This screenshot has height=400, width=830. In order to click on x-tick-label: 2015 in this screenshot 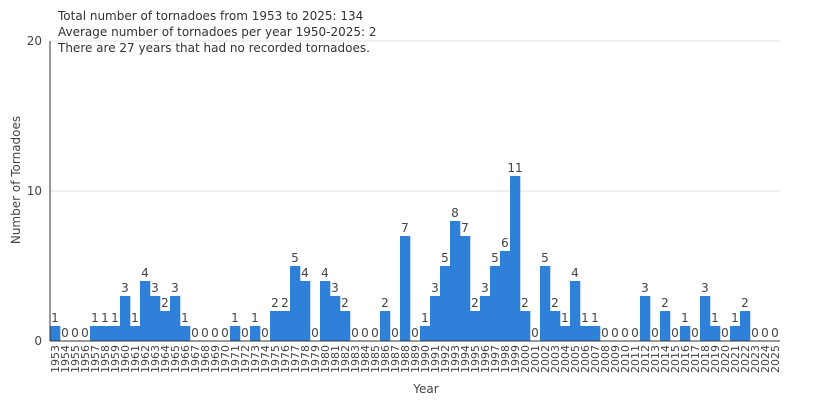, I will do `click(675, 359)`.